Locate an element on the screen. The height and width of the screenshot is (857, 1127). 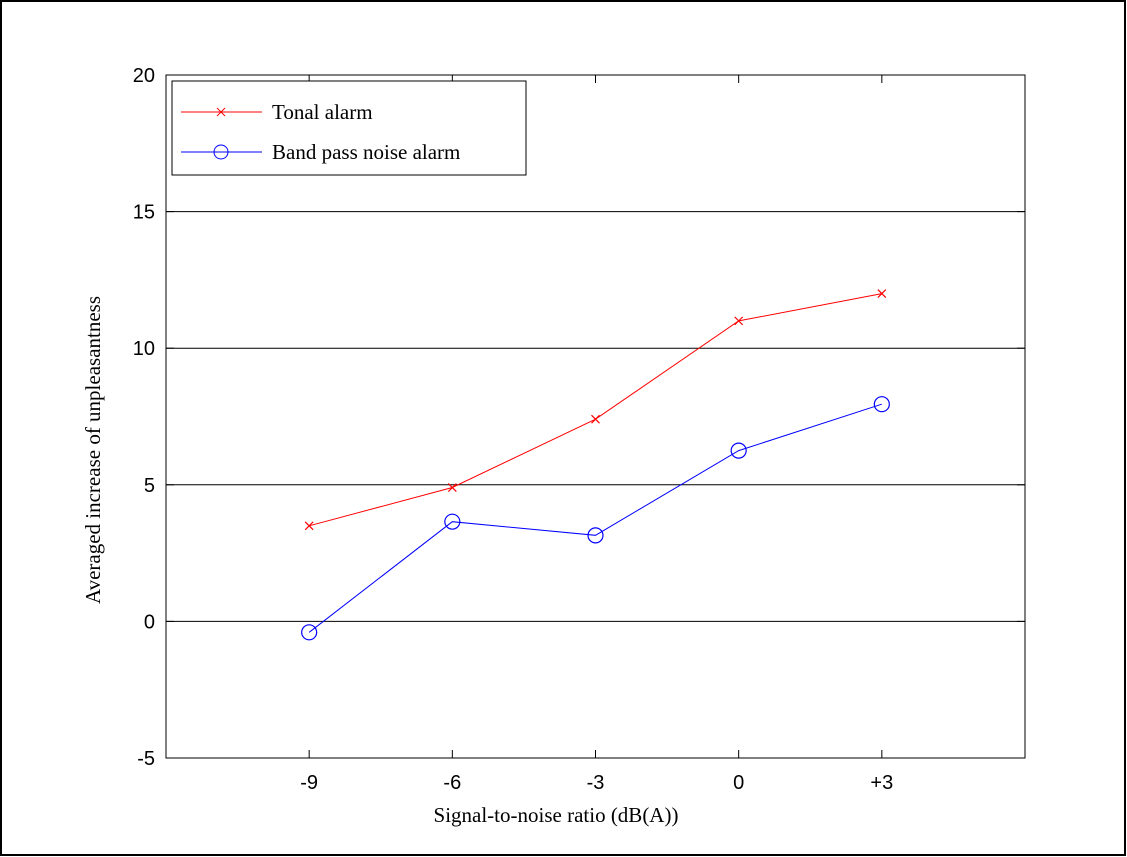
series-line-band-pass-noise-alarm is located at coordinates (595, 518).